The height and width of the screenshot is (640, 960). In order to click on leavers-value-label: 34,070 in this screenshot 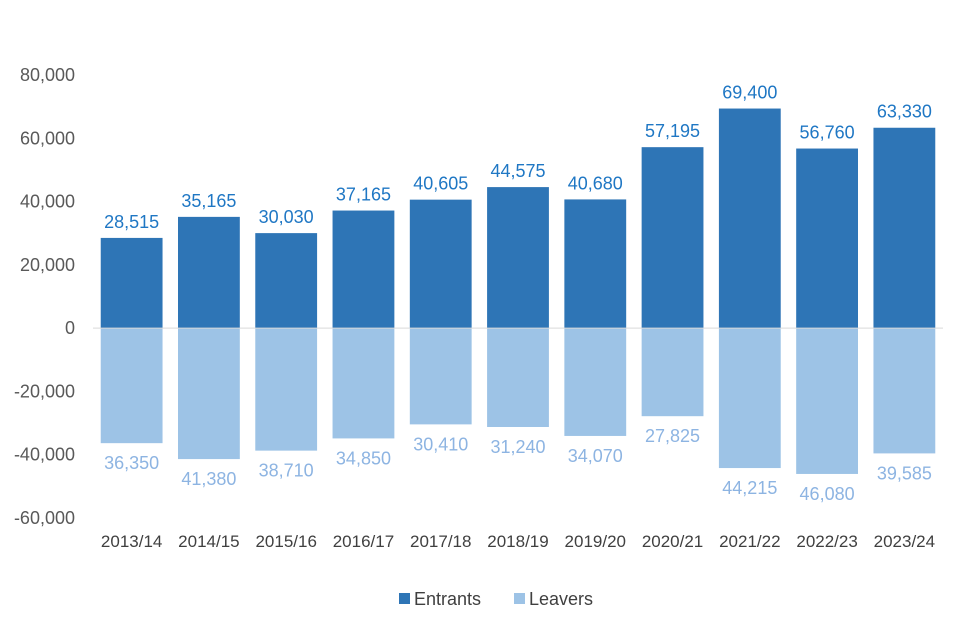, I will do `click(595, 456)`.